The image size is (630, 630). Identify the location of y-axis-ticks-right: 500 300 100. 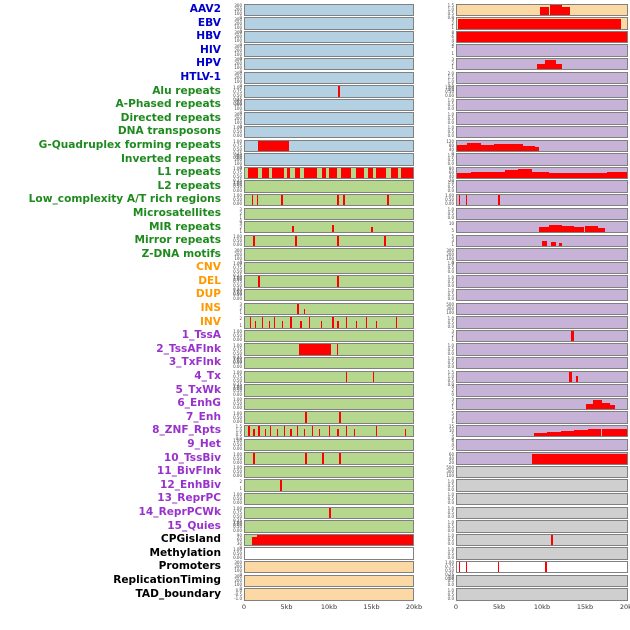
(447, 472).